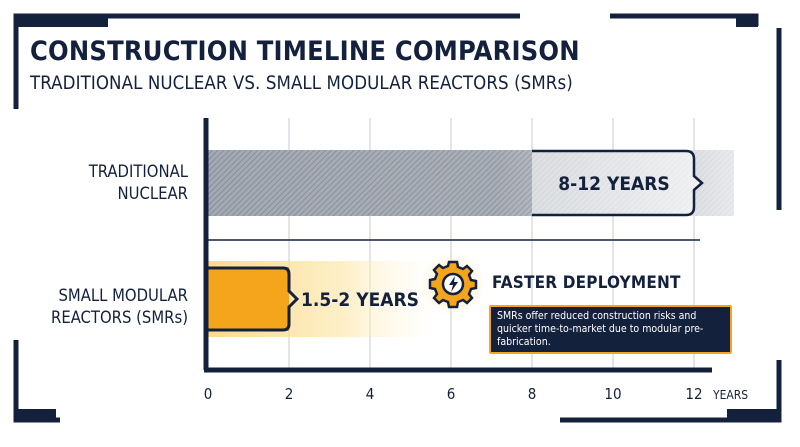 The height and width of the screenshot is (447, 800). Describe the element at coordinates (360, 300) in the screenshot. I see `data-label-smr: 1.5-2 YEARS` at that location.